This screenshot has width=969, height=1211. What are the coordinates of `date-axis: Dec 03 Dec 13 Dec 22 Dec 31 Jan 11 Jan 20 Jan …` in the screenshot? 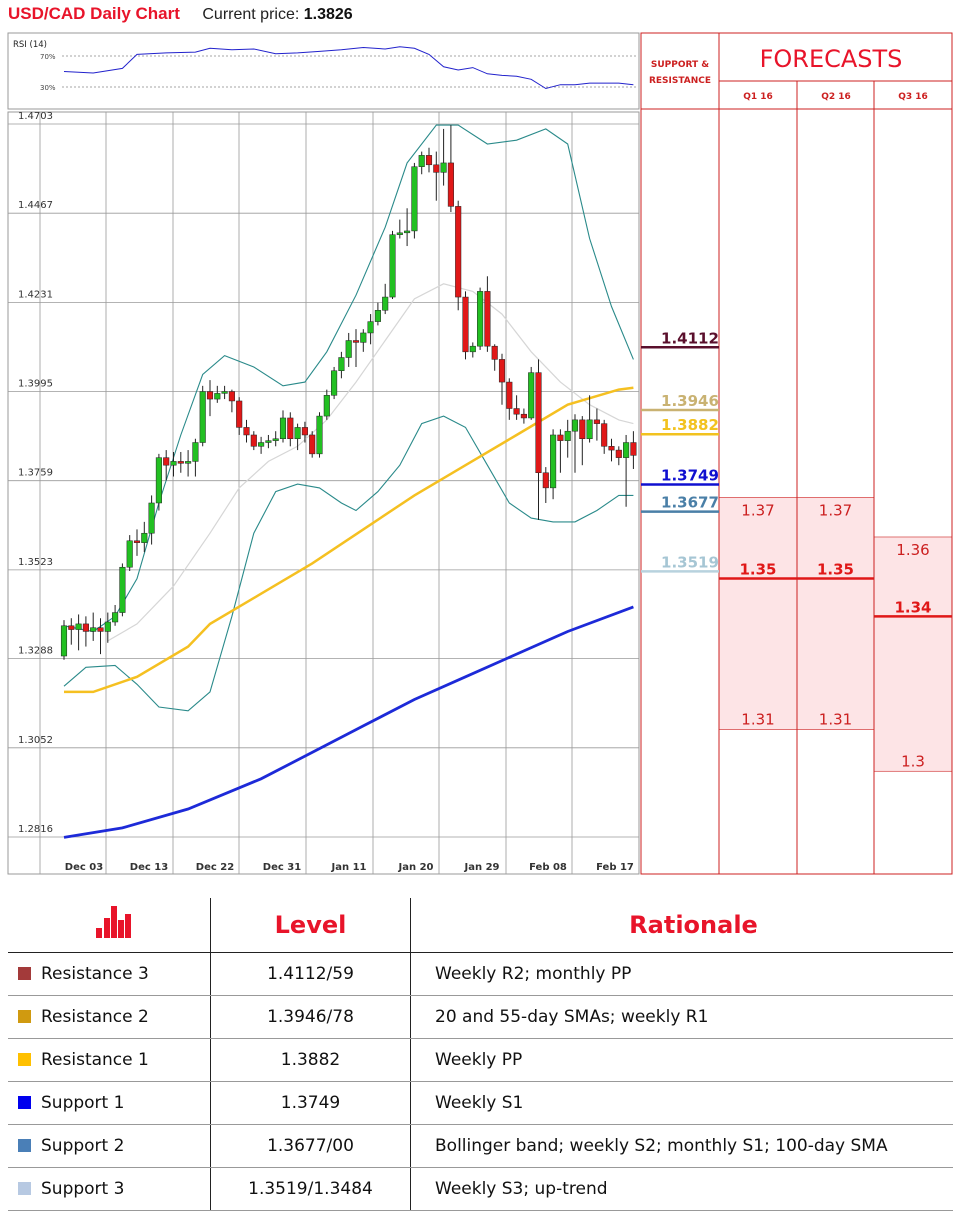 It's located at (349, 867).